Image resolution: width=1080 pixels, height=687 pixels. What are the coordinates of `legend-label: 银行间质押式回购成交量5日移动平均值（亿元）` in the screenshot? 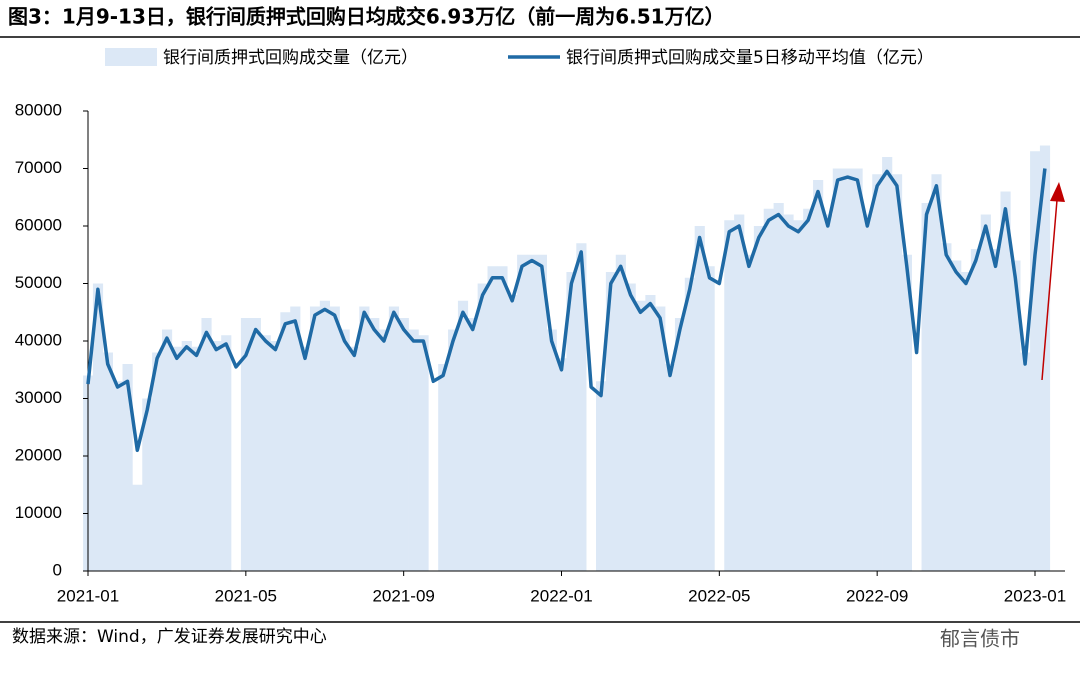 It's located at (750, 58).